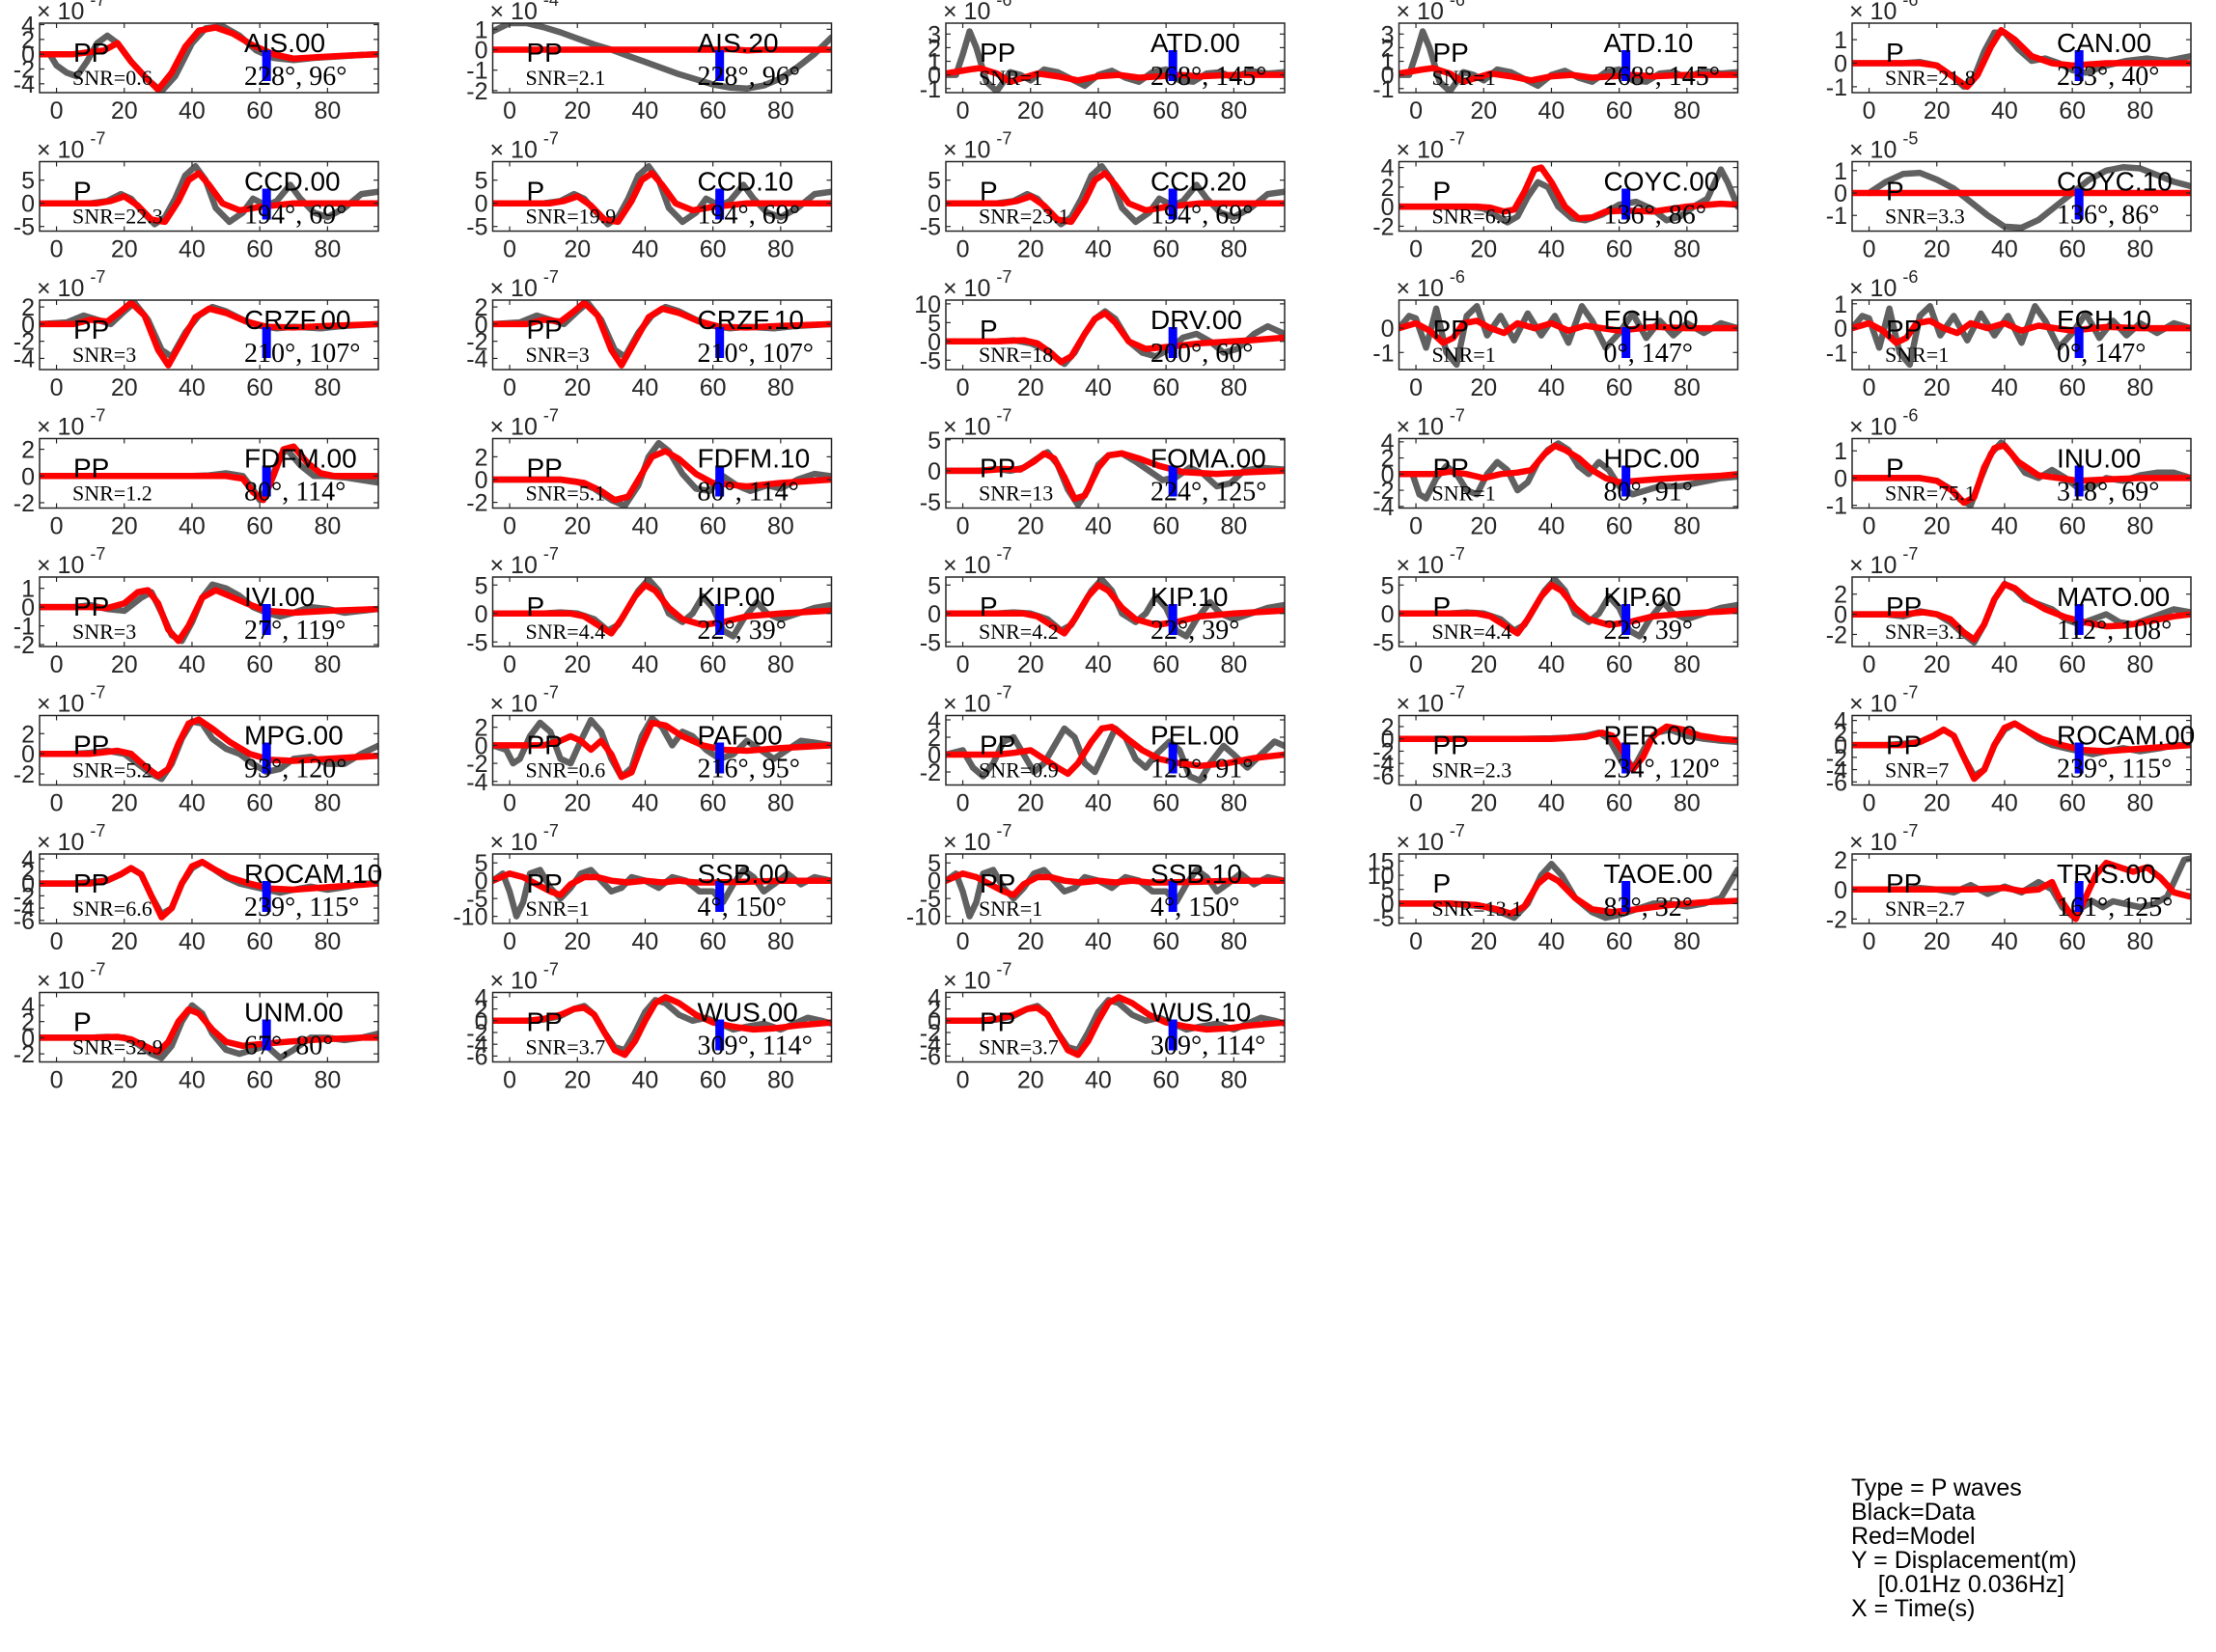 The height and width of the screenshot is (1652, 2216). I want to click on azimuth-label: 228°, 96°, so click(295, 77).